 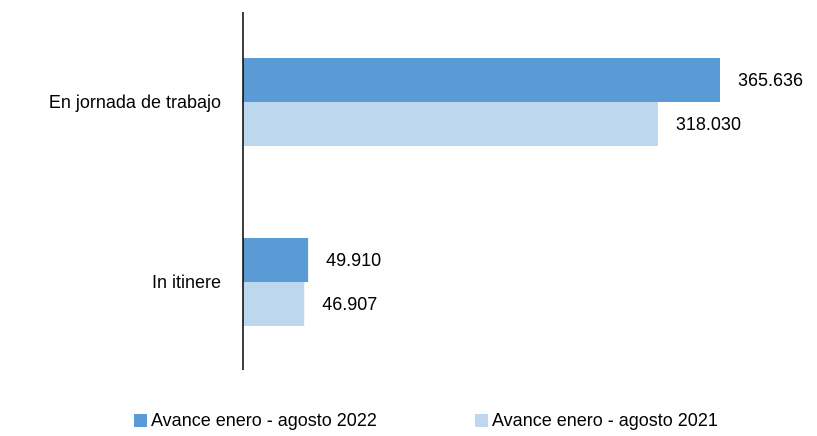 I want to click on value-label-en-jornada-de-trabajo-series-1: 365.636, so click(x=770, y=80).